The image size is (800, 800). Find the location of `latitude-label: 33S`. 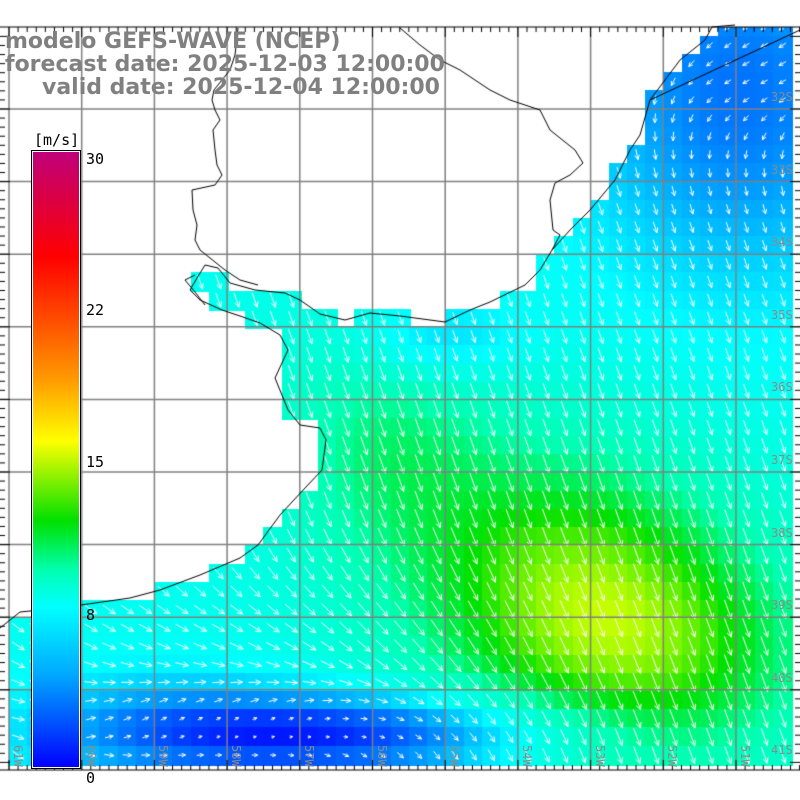

latitude-label: 33S is located at coordinates (782, 169).